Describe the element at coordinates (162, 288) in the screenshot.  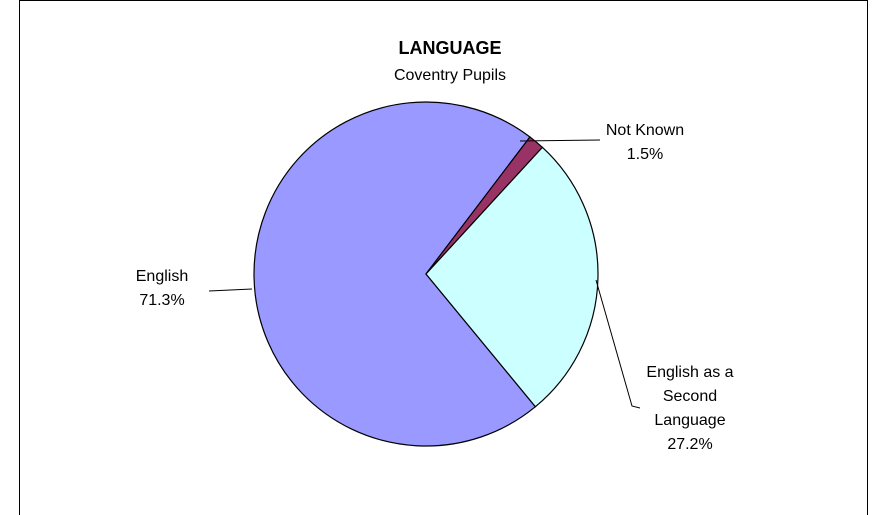
I see `slice-label-english: English 71.3%` at that location.